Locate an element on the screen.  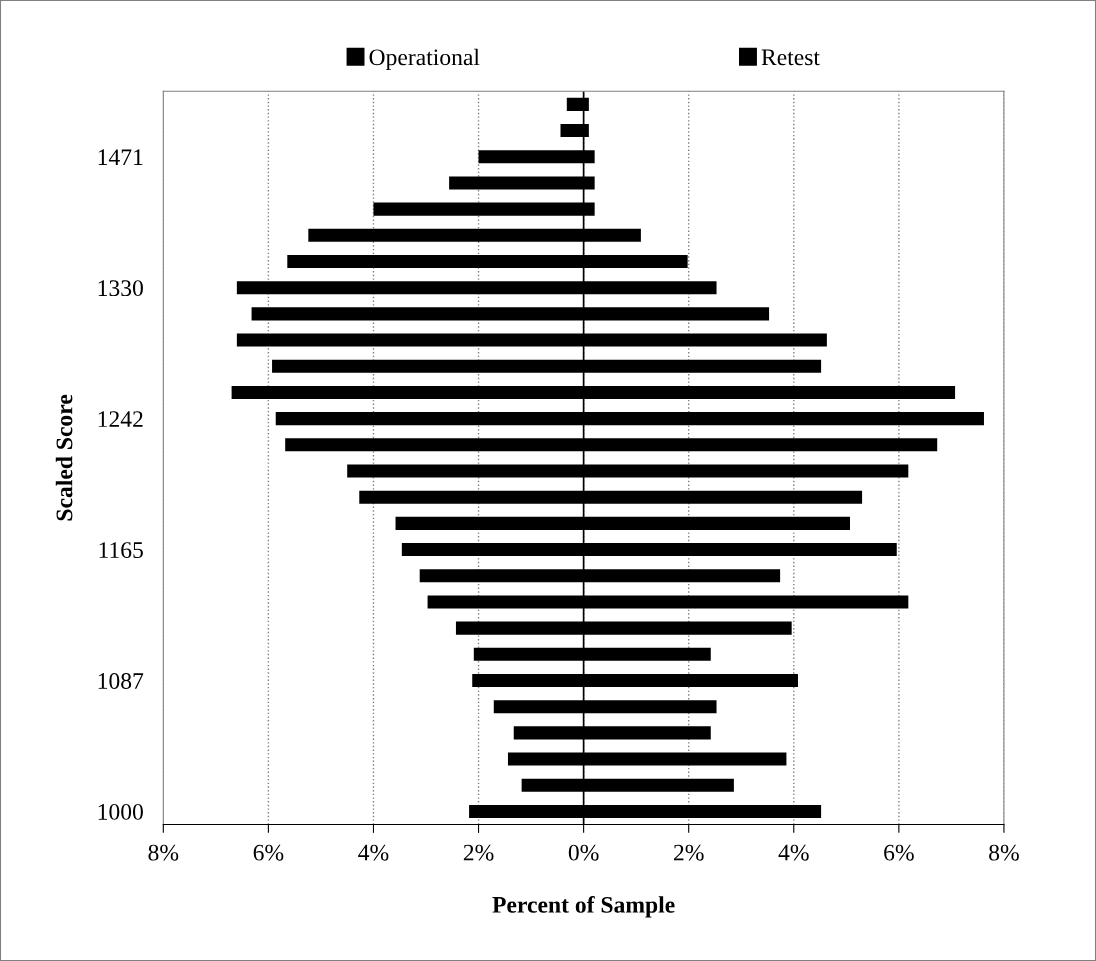
y-tick-label: 1242 is located at coordinates (120, 419).